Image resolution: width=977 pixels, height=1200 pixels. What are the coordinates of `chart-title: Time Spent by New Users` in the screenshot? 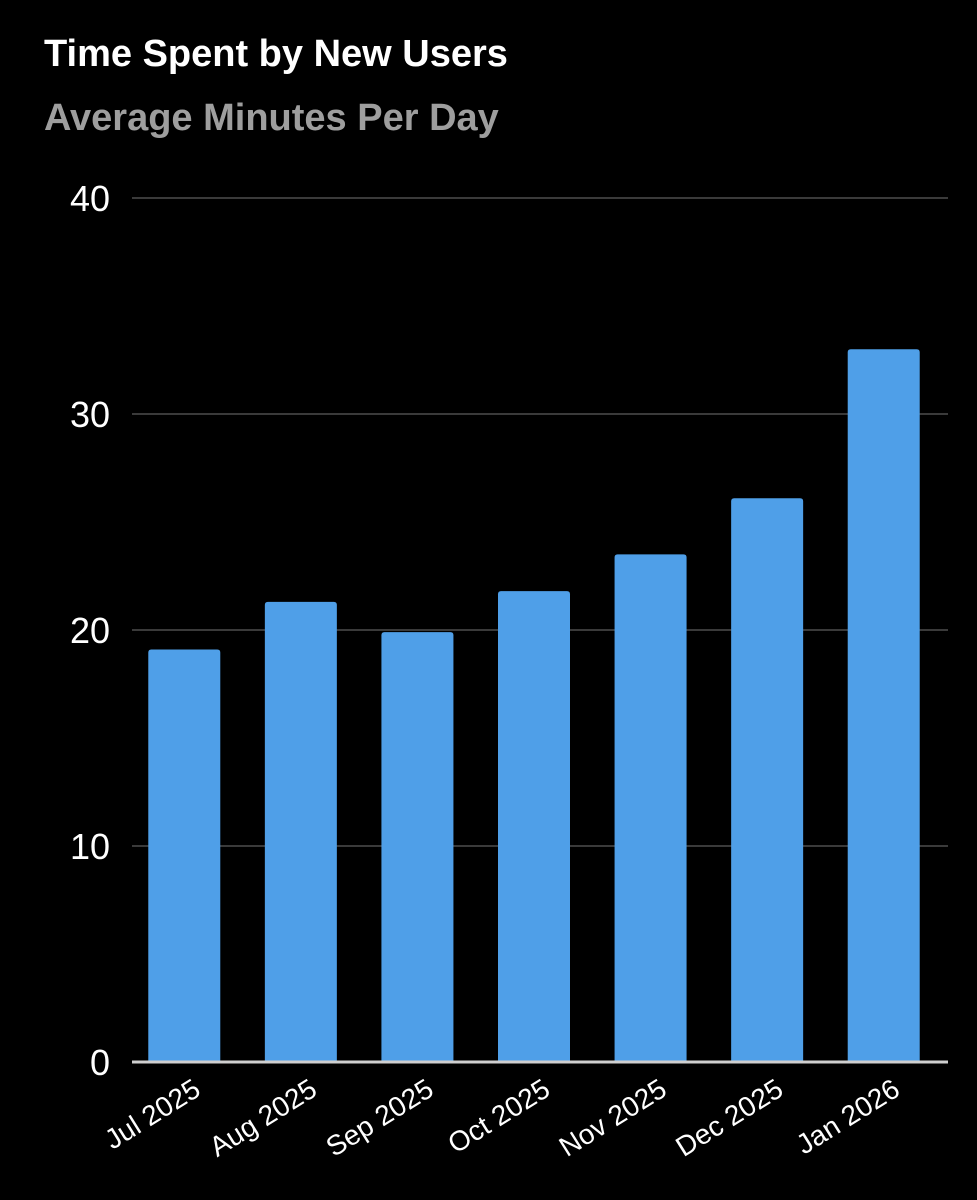 It's located at (276, 54).